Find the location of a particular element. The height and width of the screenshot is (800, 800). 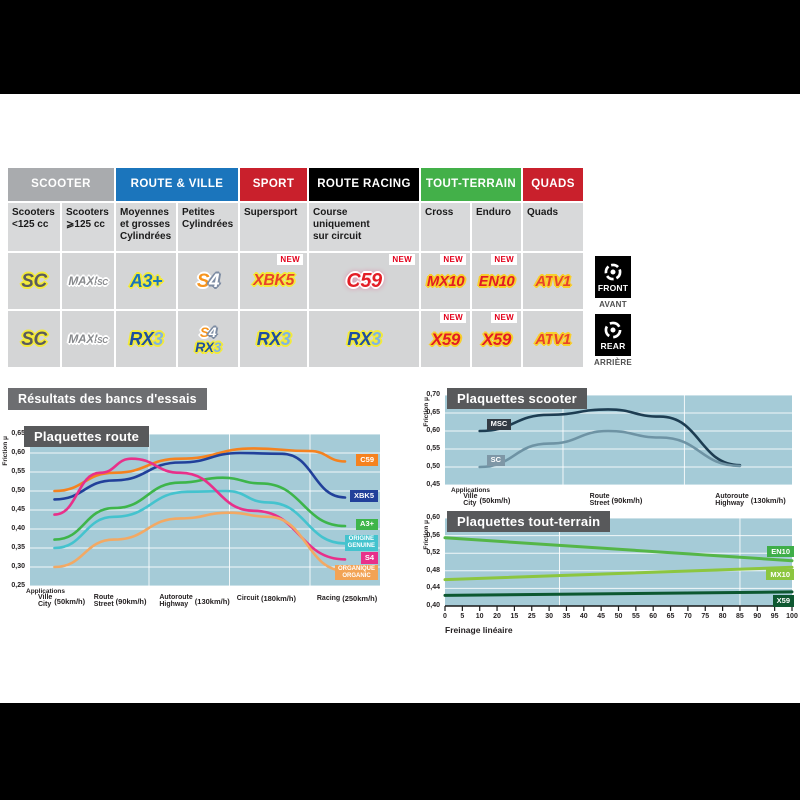

rear-position-badge: REAR ARRIÈRE is located at coordinates (613, 340).